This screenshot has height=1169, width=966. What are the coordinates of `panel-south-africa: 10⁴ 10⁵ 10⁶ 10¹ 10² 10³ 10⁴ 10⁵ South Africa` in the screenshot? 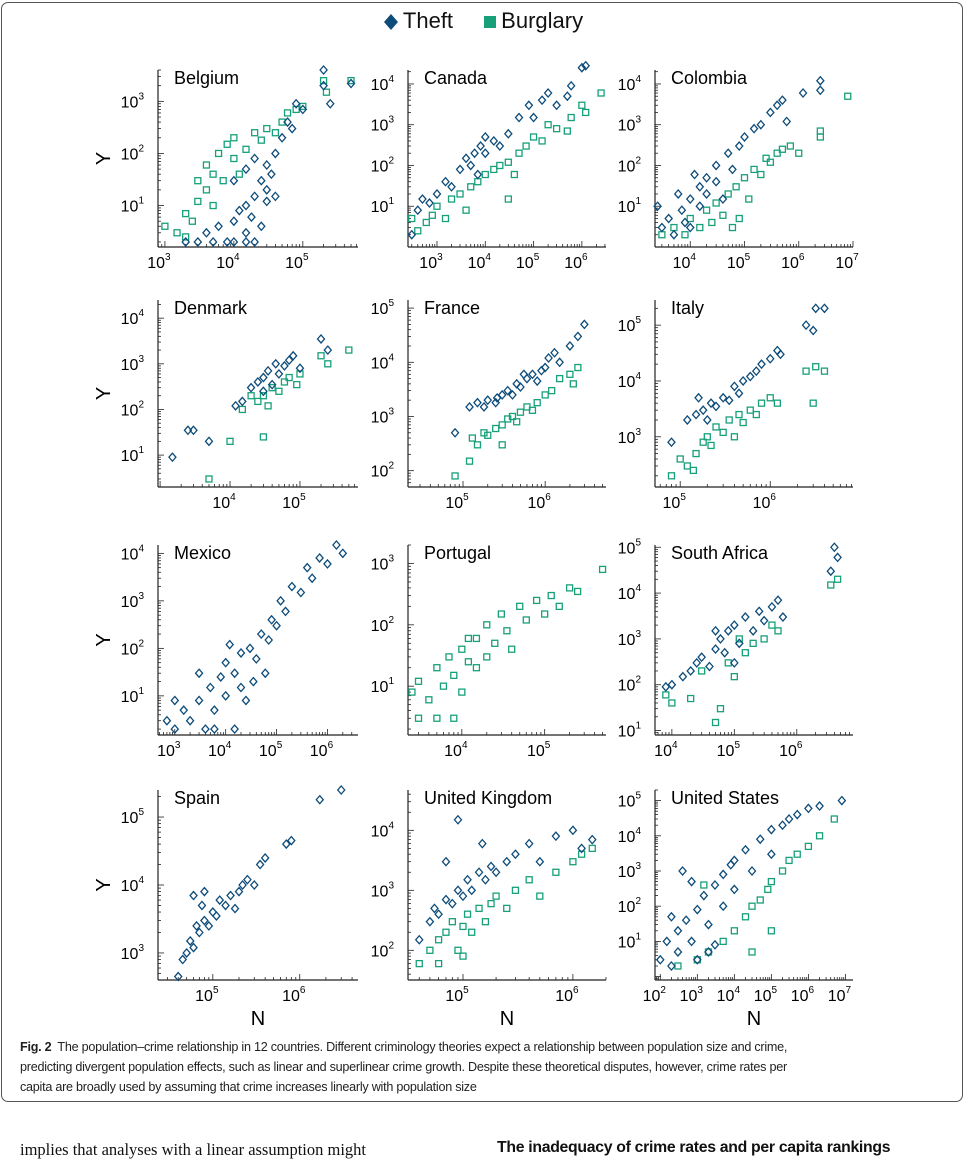 It's located at (735, 648).